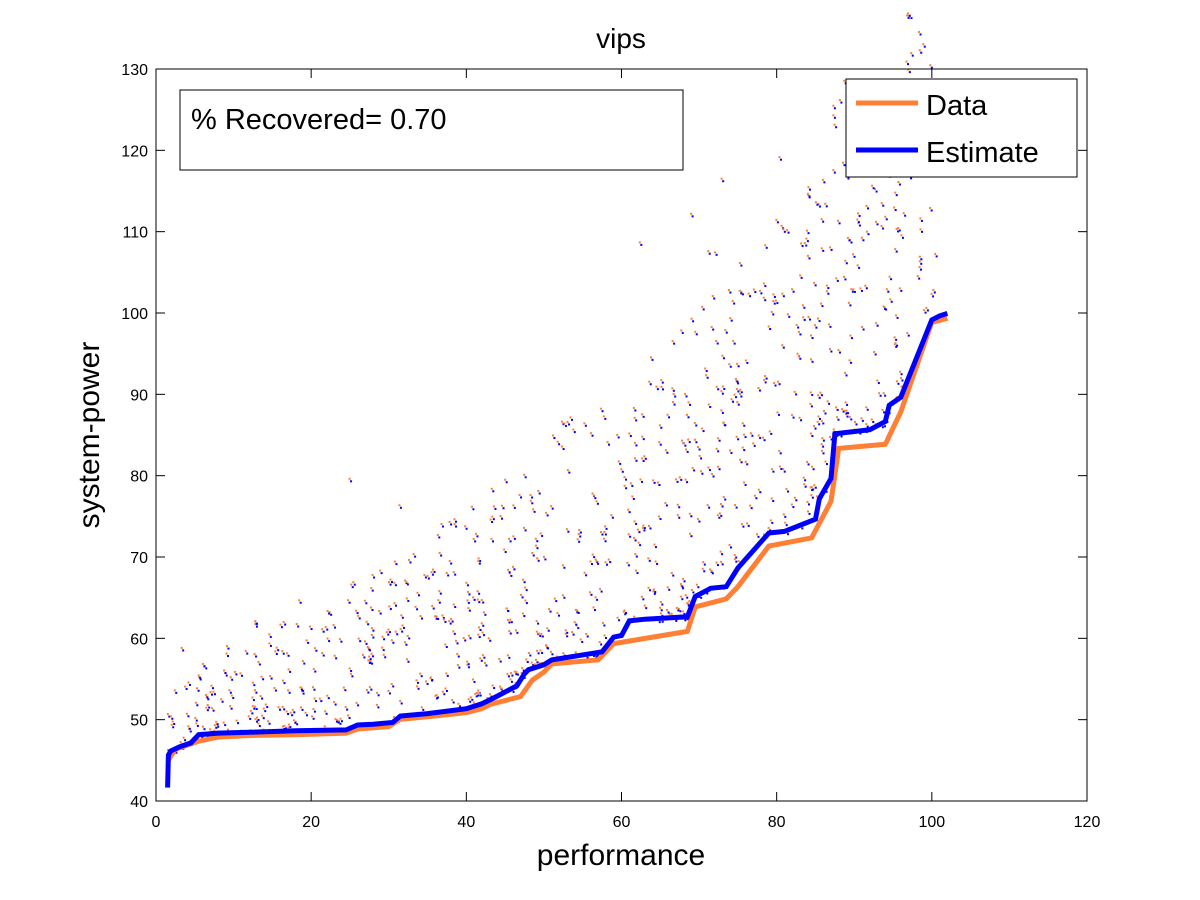 This screenshot has height=900, width=1200. Describe the element at coordinates (622, 822) in the screenshot. I see `x-tick-label: 60` at that location.